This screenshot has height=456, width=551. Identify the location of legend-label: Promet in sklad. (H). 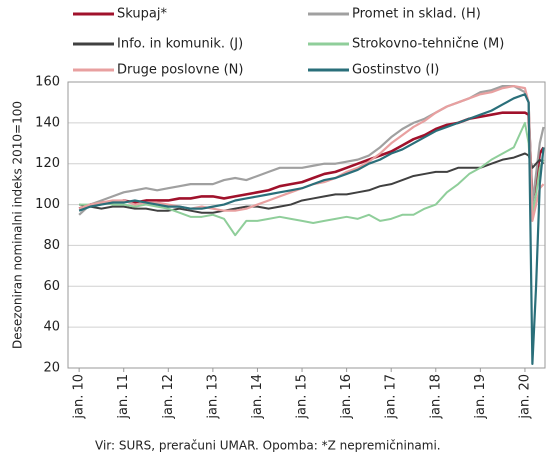
(416, 14).